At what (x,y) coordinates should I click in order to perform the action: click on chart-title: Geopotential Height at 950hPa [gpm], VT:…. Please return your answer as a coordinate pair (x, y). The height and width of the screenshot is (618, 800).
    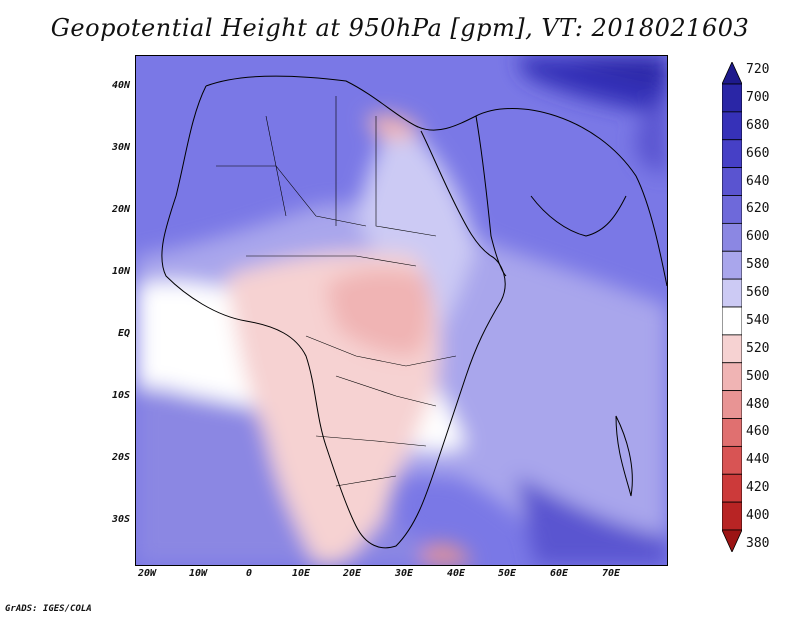
    Looking at the image, I should click on (400, 28).